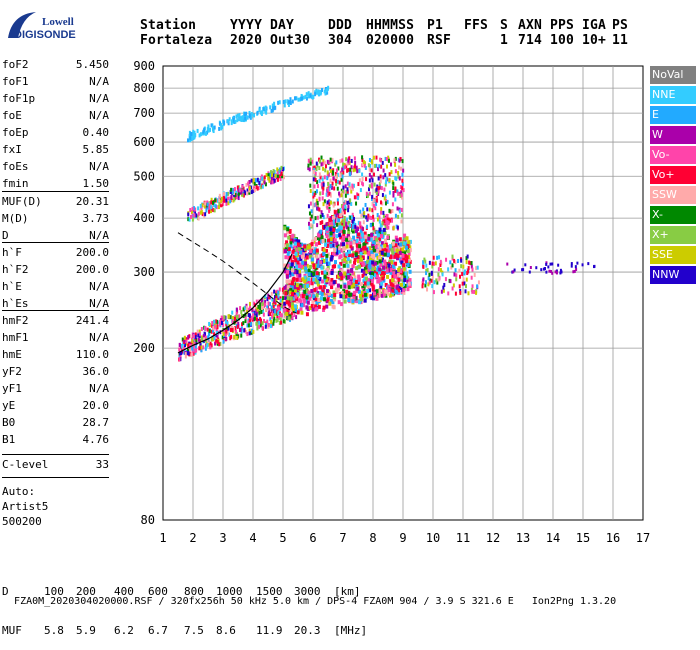 The image size is (700, 650). I want to click on header-label-6: FFS, so click(476, 25).